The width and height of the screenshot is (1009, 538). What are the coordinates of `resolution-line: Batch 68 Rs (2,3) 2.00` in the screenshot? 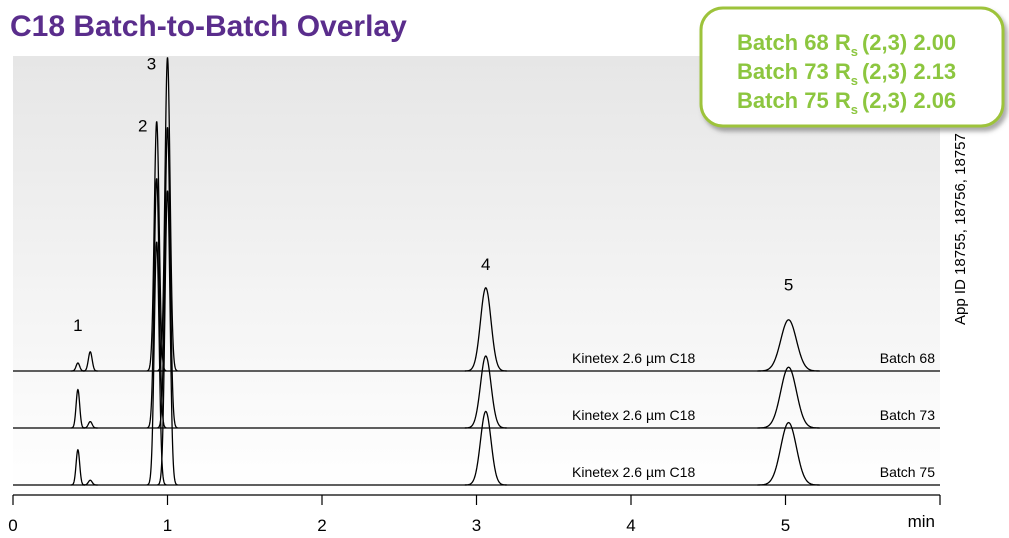 It's located at (846, 44).